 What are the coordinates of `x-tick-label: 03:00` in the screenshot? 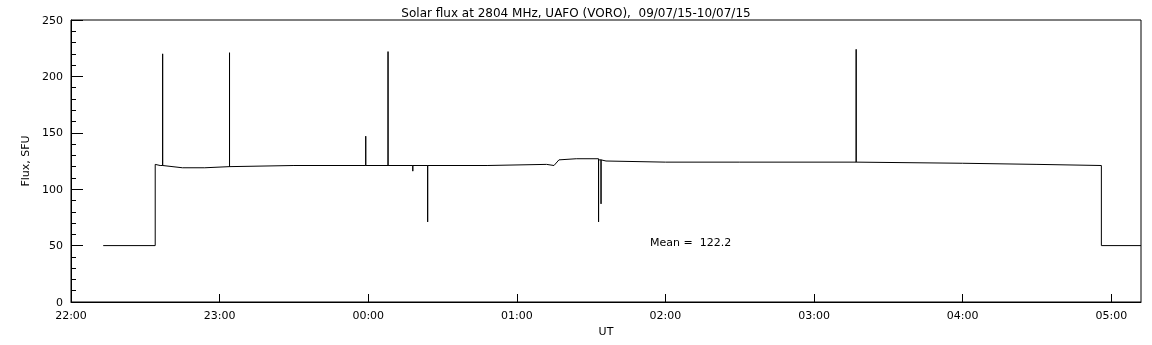 It's located at (814, 315).